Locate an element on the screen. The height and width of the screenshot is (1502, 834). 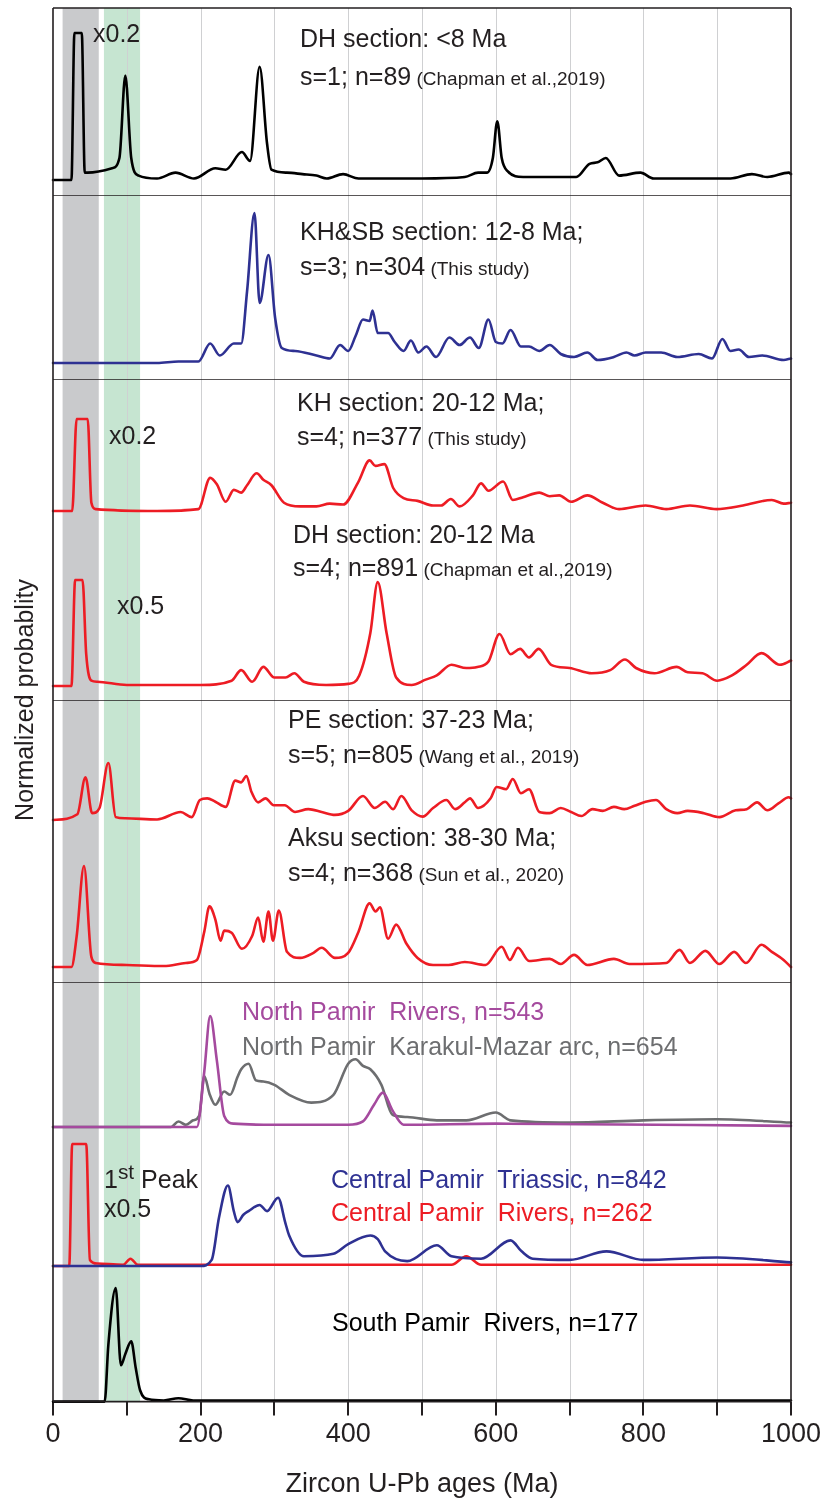
chart-subtitle: s=4; n=891 is located at coordinates (356, 566).